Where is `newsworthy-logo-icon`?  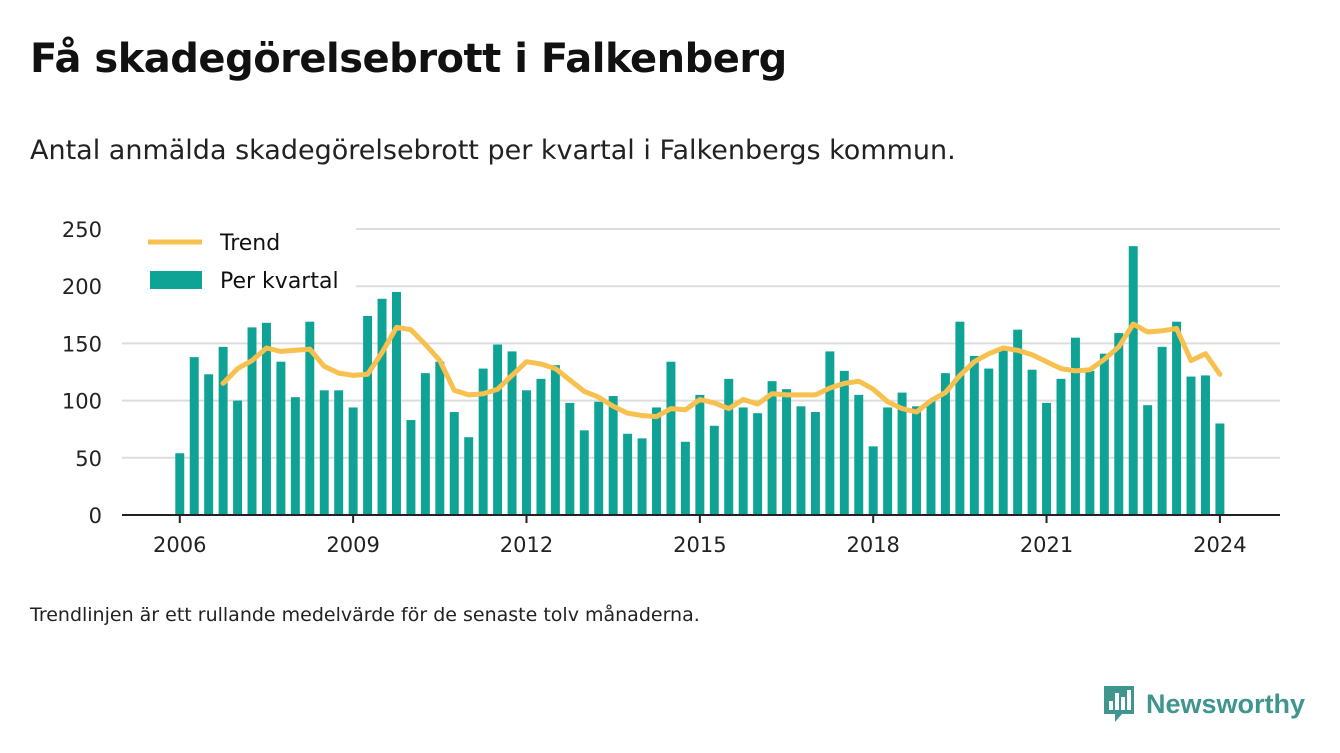 newsworthy-logo-icon is located at coordinates (1119, 704).